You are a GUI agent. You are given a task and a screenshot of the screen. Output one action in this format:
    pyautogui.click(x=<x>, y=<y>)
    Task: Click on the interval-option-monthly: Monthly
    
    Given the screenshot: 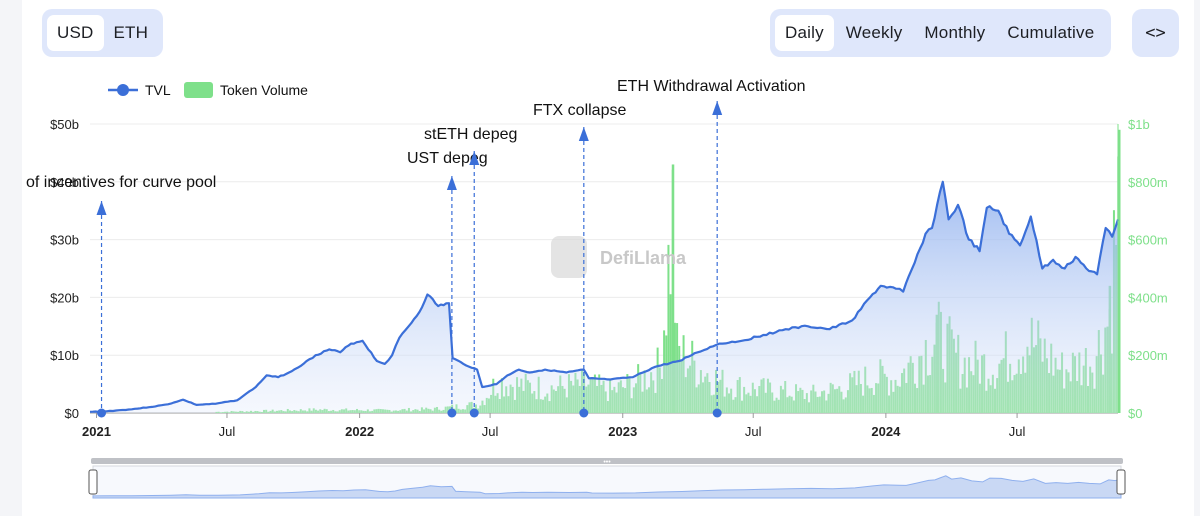 What is the action you would take?
    pyautogui.click(x=955, y=32)
    